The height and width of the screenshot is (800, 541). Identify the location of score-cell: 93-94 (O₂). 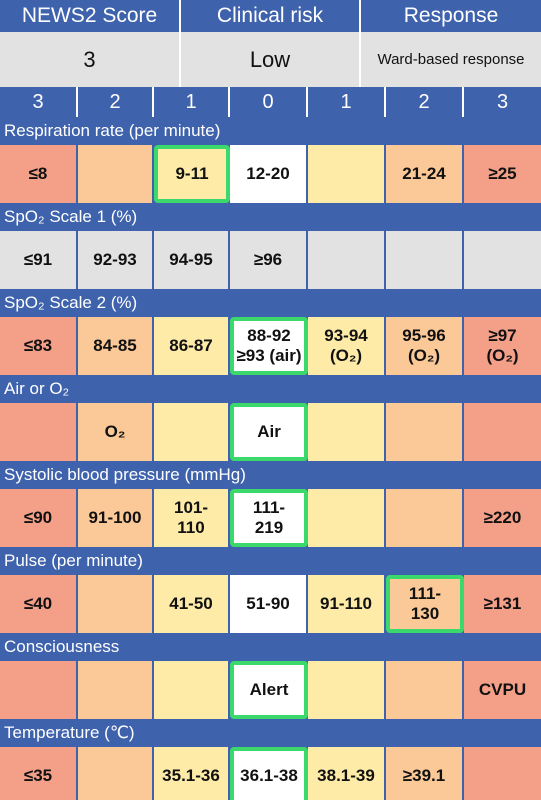
(347, 346).